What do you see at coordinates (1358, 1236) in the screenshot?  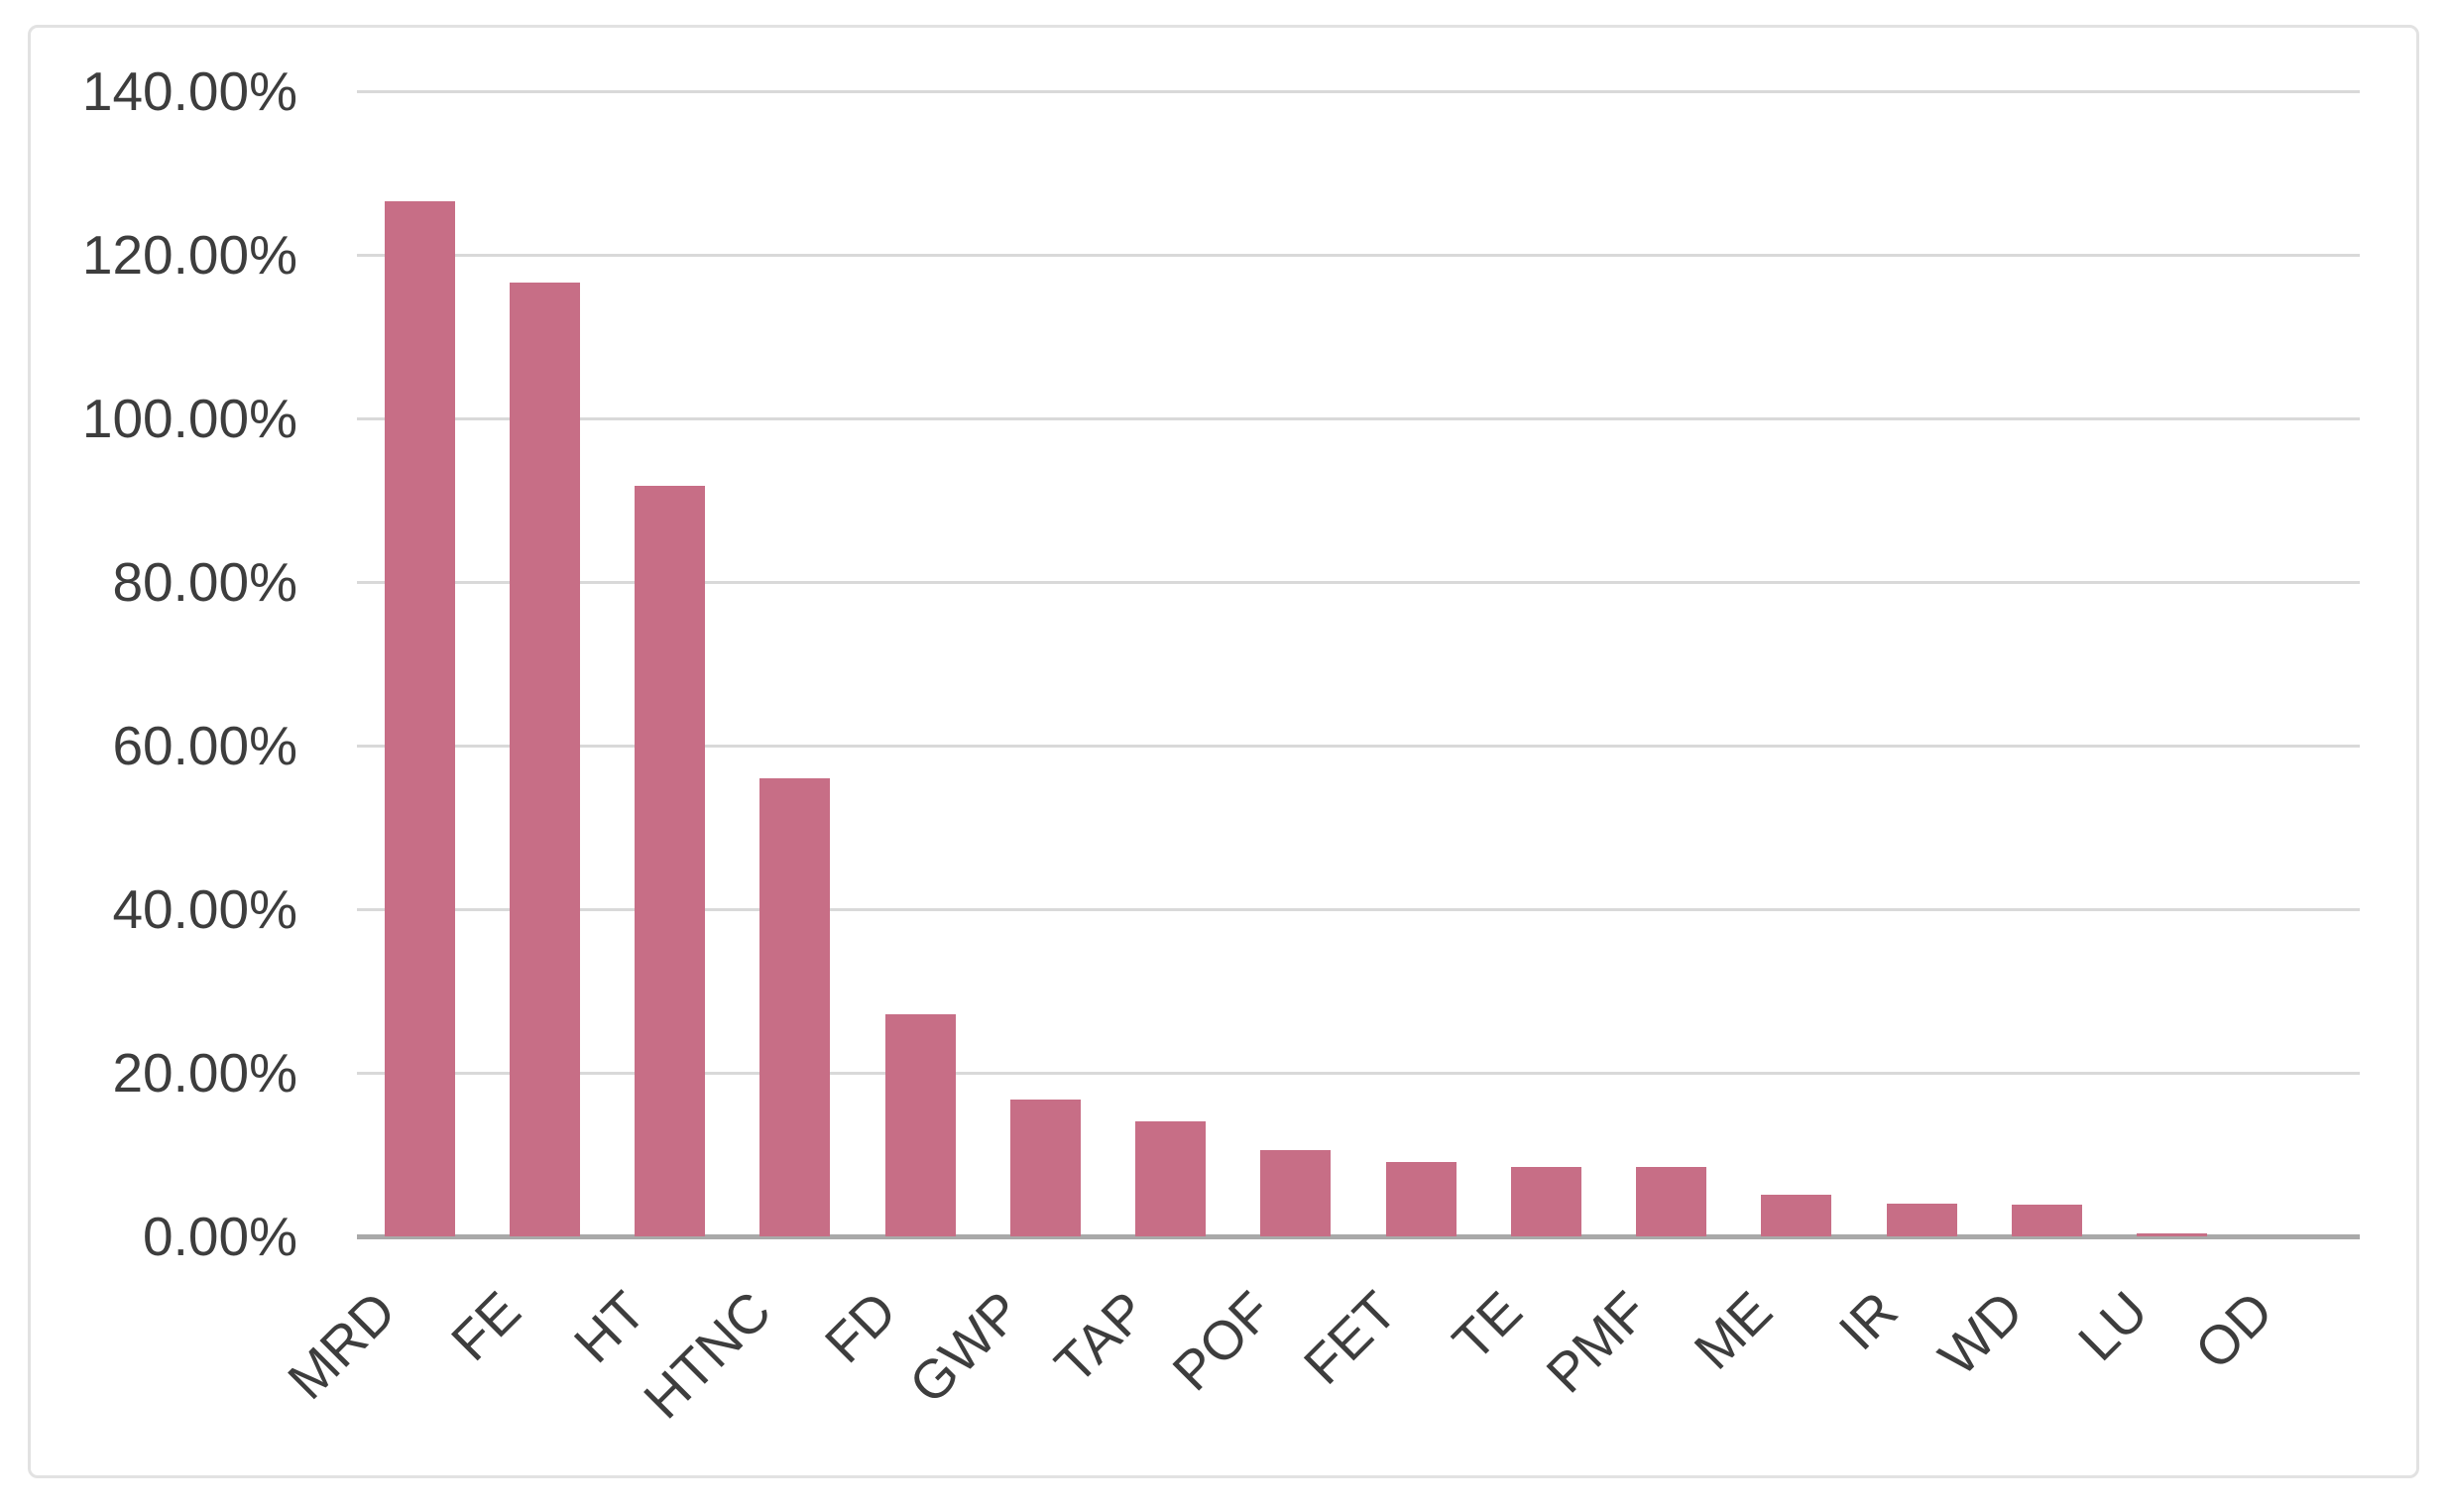 I see `x-axis-line` at bounding box center [1358, 1236].